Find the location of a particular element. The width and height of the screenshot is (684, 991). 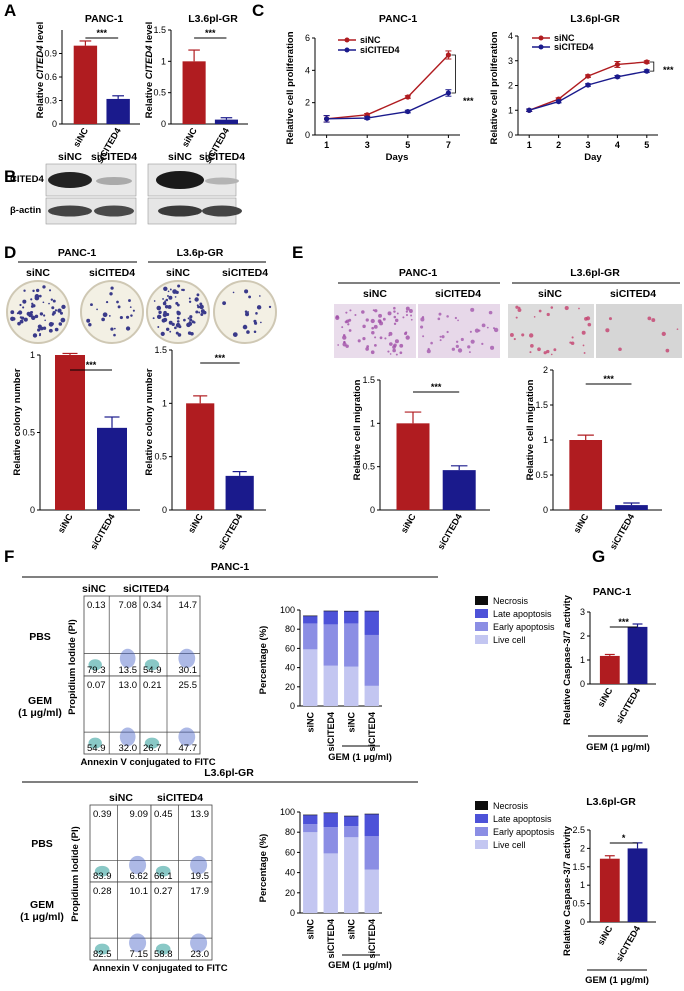

data-point-sicited4 is located at coordinates (559, 101).